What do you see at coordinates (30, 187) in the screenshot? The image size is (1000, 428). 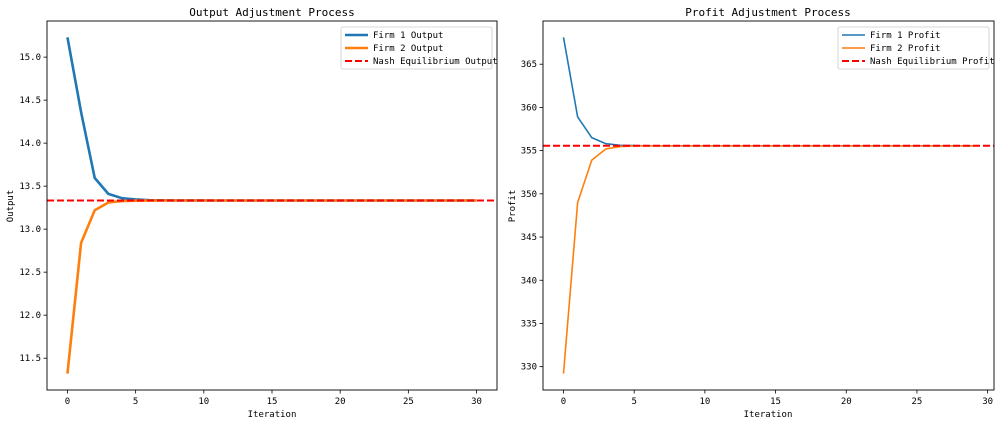 I see `y-tick-label: 13.5` at bounding box center [30, 187].